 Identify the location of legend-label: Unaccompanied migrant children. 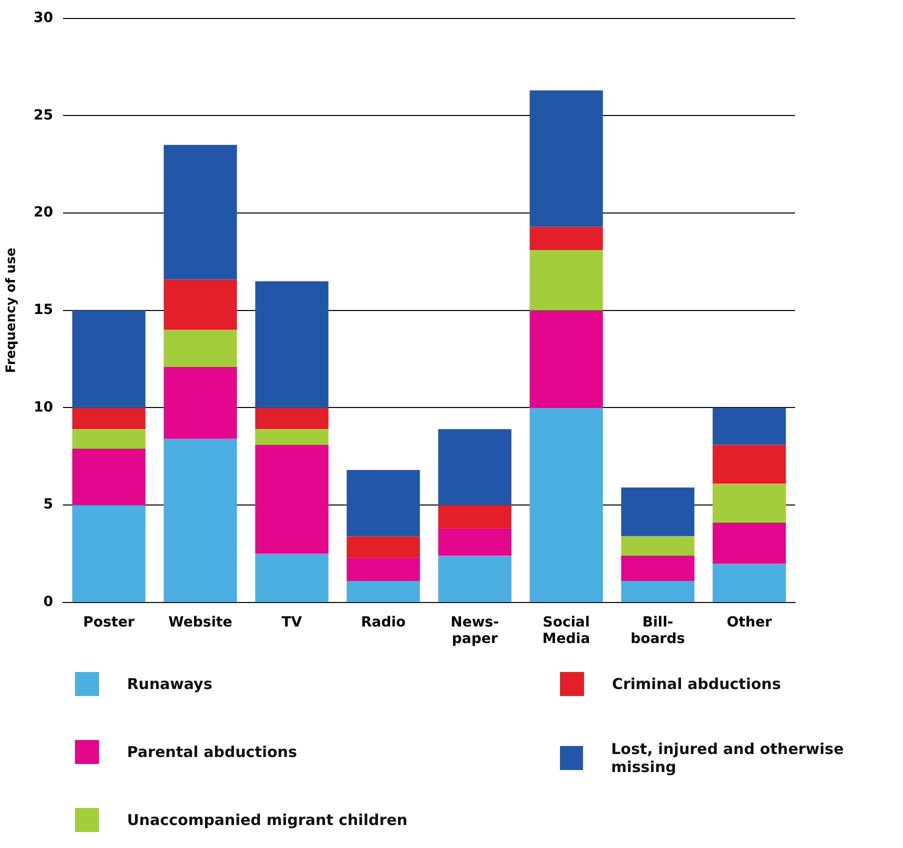
(267, 820).